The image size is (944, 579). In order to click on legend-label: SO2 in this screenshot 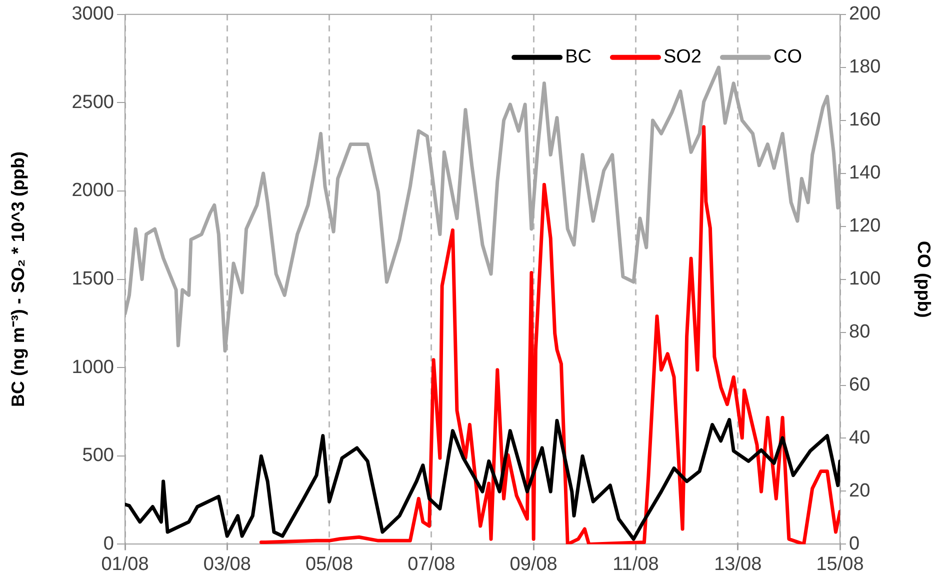, I will do `click(682, 57)`.